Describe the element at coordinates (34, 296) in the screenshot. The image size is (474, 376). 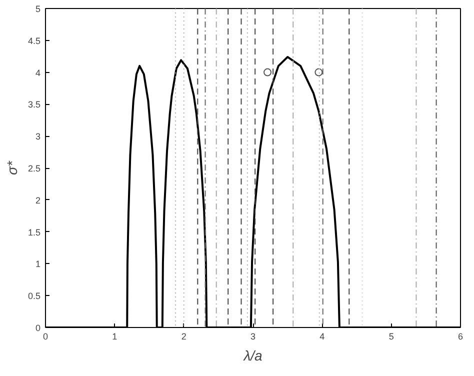
I see `y-tick-label: 0.5` at that location.